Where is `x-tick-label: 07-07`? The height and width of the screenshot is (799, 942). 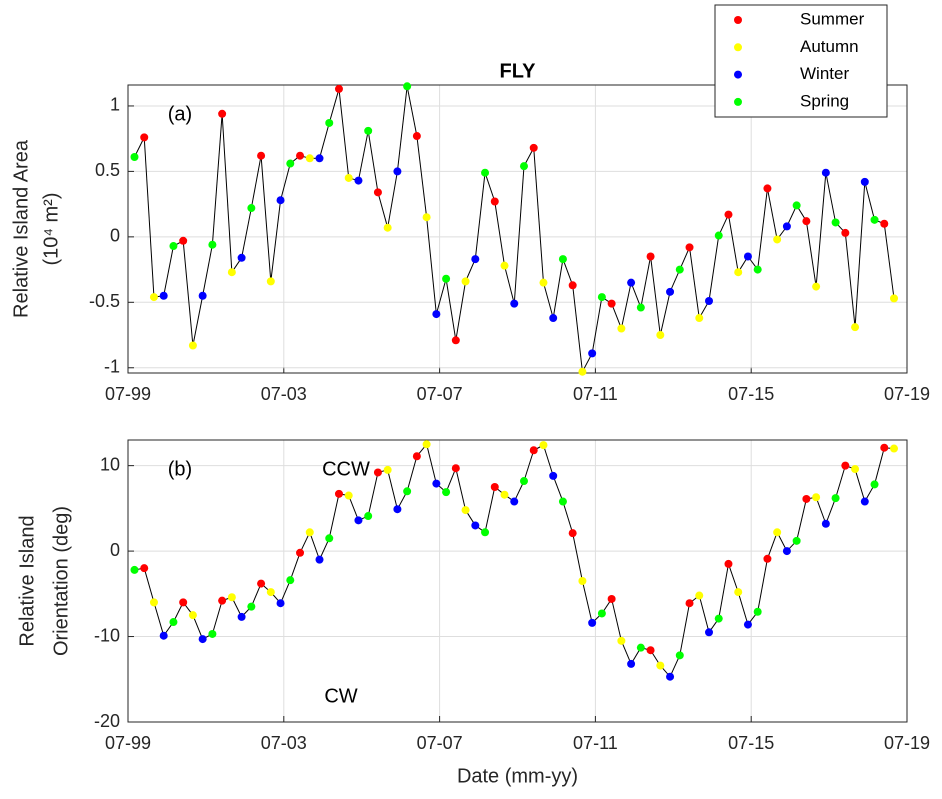
x-tick-label: 07-07 is located at coordinates (440, 394).